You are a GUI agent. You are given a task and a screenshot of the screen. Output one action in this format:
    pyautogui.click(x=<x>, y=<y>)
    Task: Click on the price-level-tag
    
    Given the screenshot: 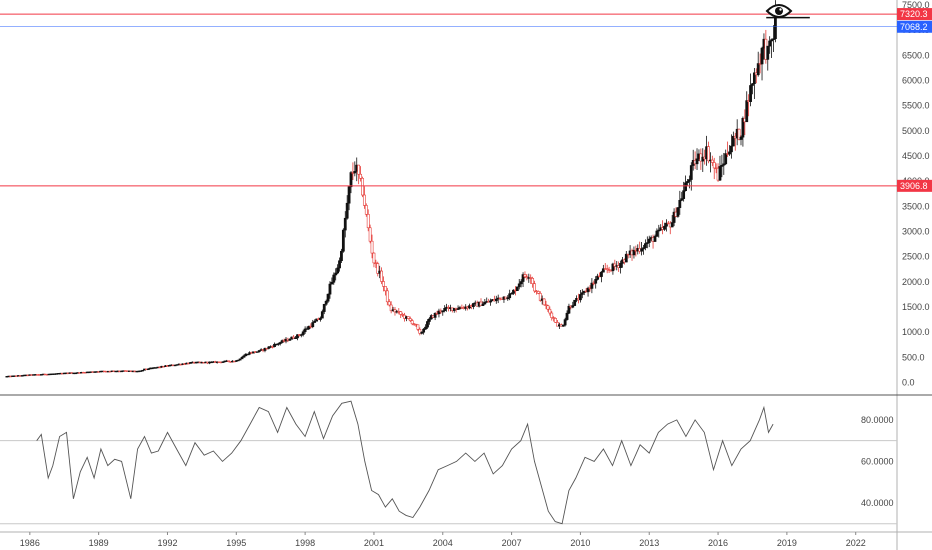 What is the action you would take?
    pyautogui.click(x=914, y=14)
    